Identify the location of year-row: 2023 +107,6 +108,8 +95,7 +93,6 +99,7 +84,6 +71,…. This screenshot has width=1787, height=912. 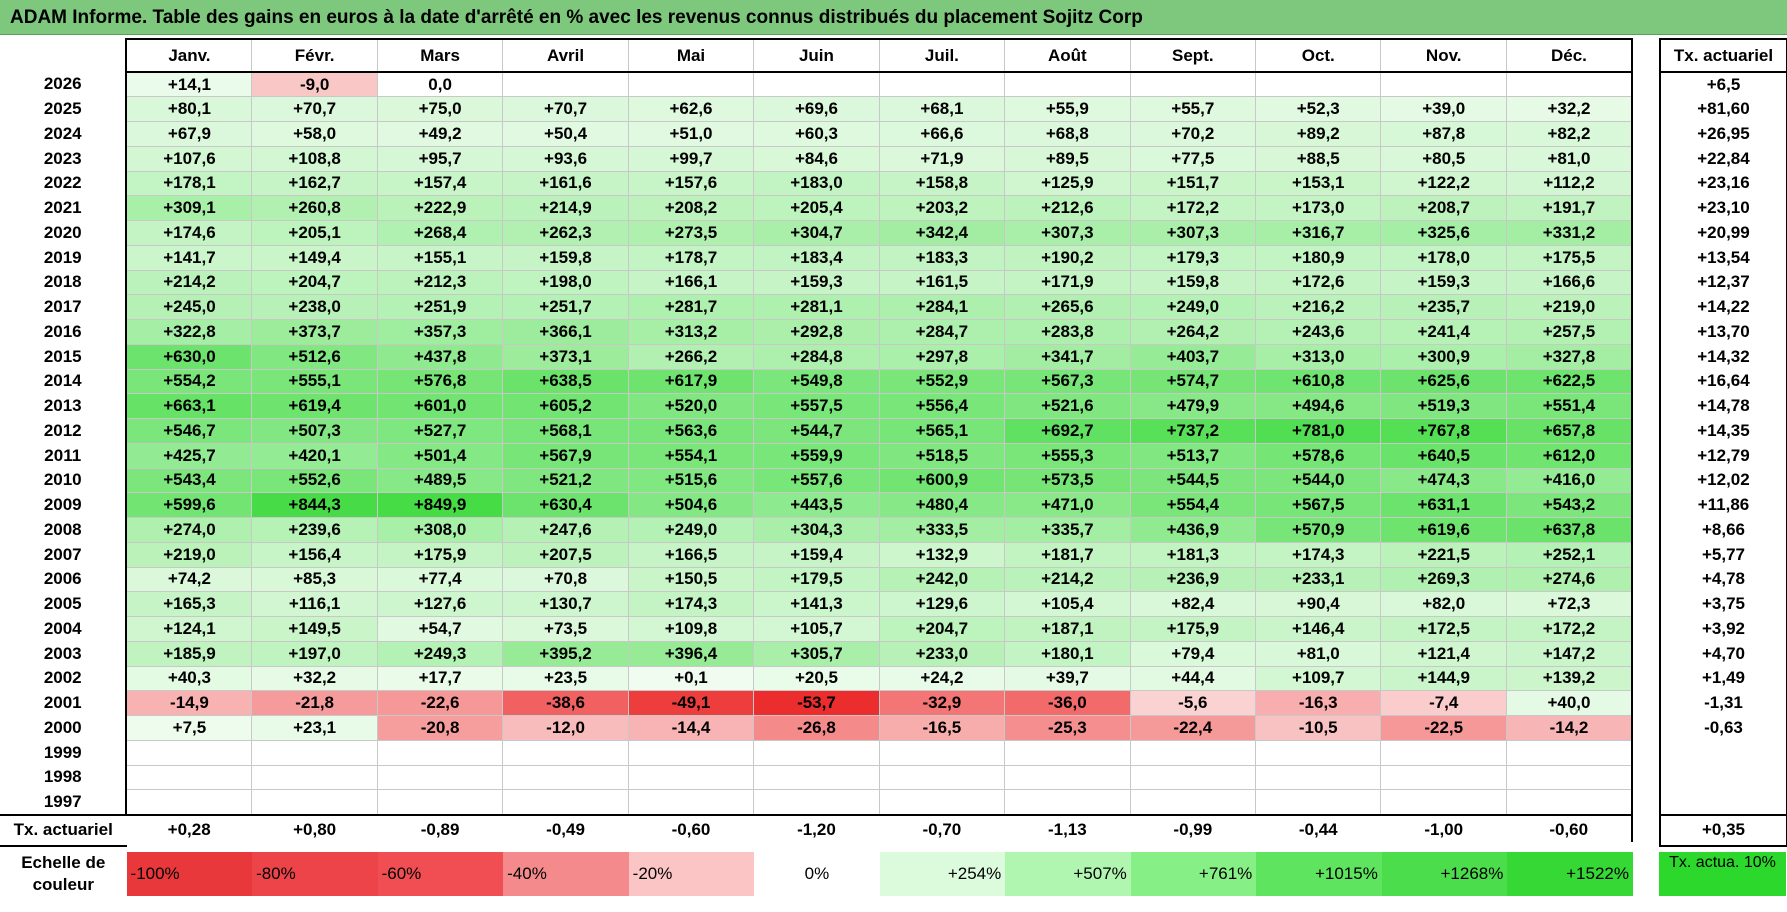
(816, 158).